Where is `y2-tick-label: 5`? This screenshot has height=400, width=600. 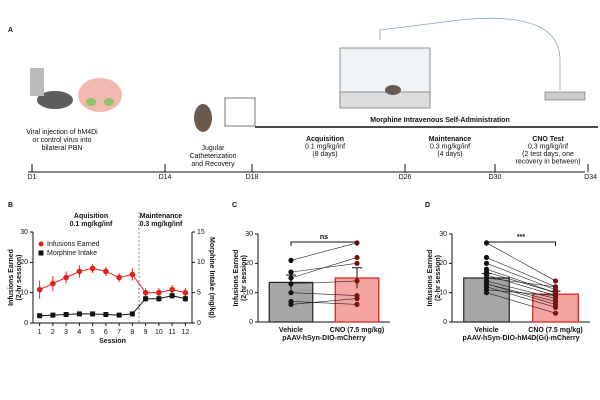
y2-tick-label: 5 is located at coordinates (199, 293).